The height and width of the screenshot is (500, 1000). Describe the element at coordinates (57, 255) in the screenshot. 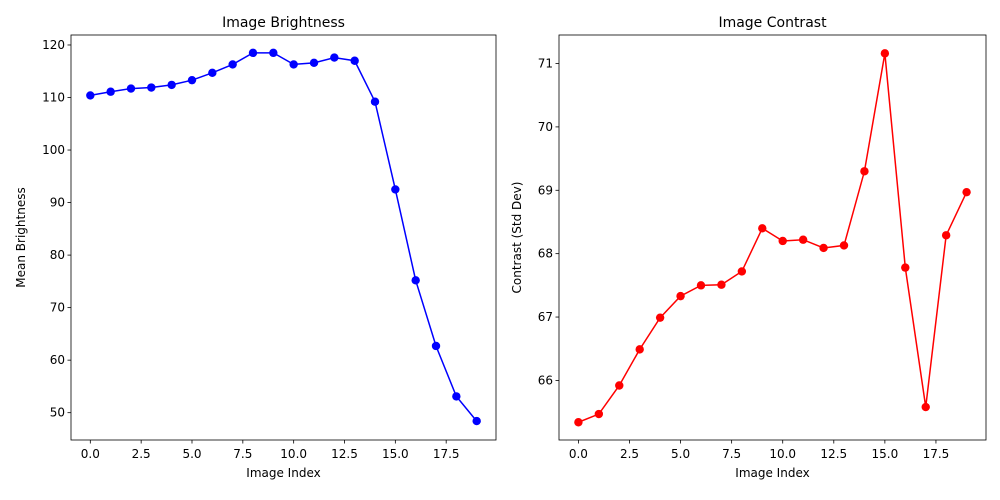

I see `y-tick-label: 80` at that location.